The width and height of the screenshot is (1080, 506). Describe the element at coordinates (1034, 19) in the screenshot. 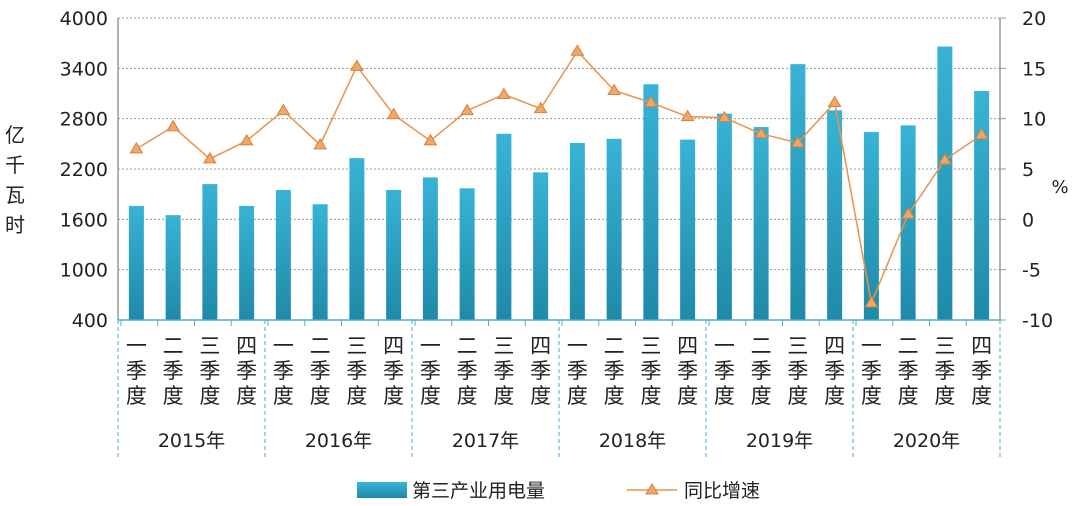

I see `y2-tick-label: 20` at that location.